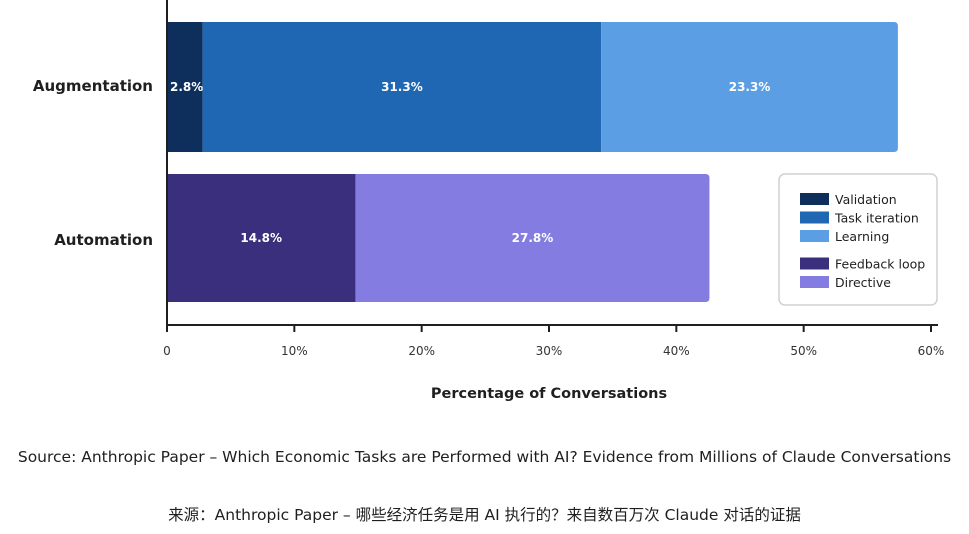 This screenshot has height=534, width=969. I want to click on bar-learning, so click(749, 87).